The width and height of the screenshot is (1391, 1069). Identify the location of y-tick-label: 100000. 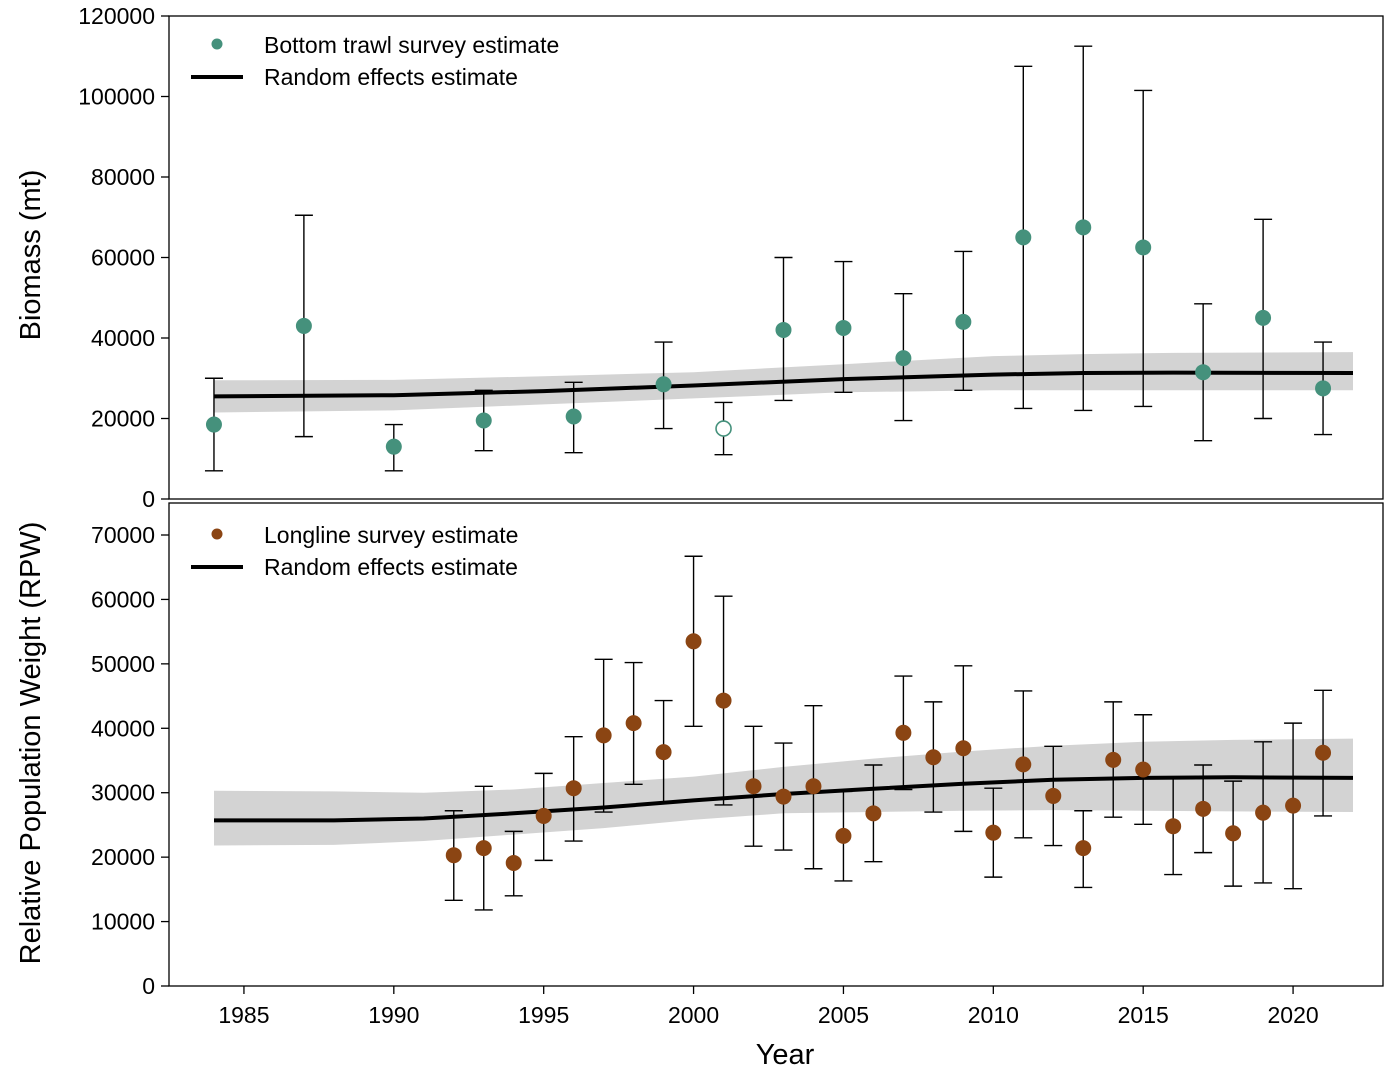
(116, 97).